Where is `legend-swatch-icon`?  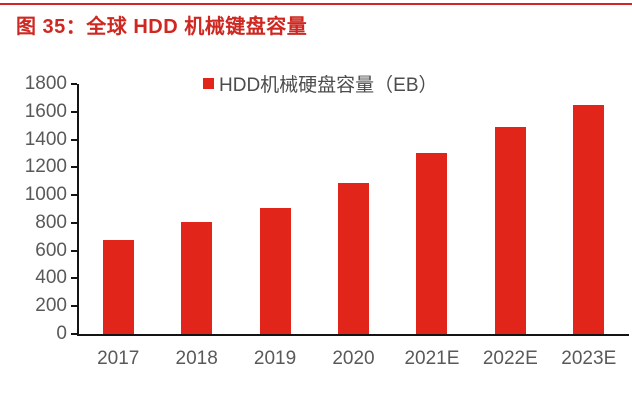
legend-swatch-icon is located at coordinates (208, 83).